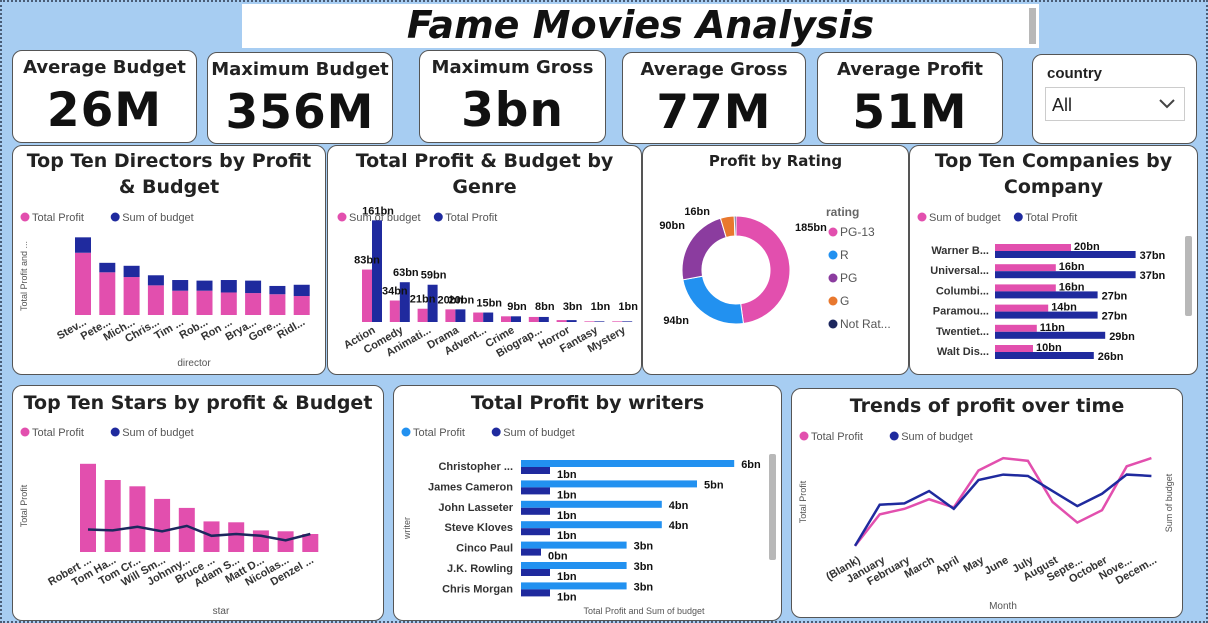 The width and height of the screenshot is (1208, 623). What do you see at coordinates (772, 507) in the screenshot?
I see `writers-scrollbar` at bounding box center [772, 507].